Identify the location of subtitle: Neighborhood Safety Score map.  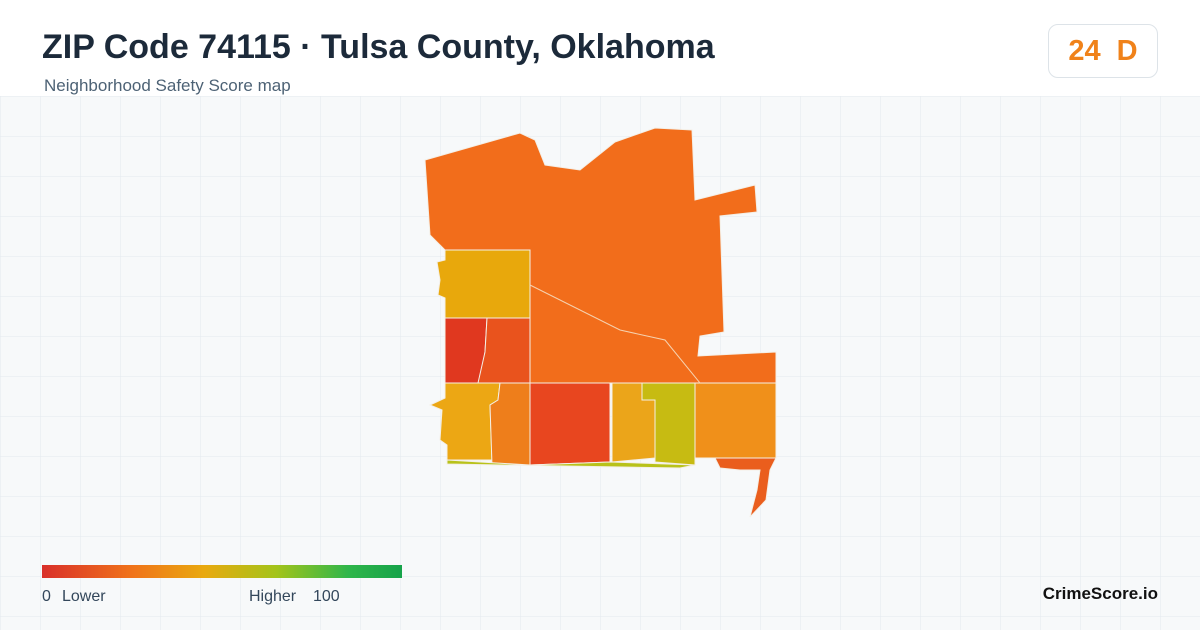
(167, 85).